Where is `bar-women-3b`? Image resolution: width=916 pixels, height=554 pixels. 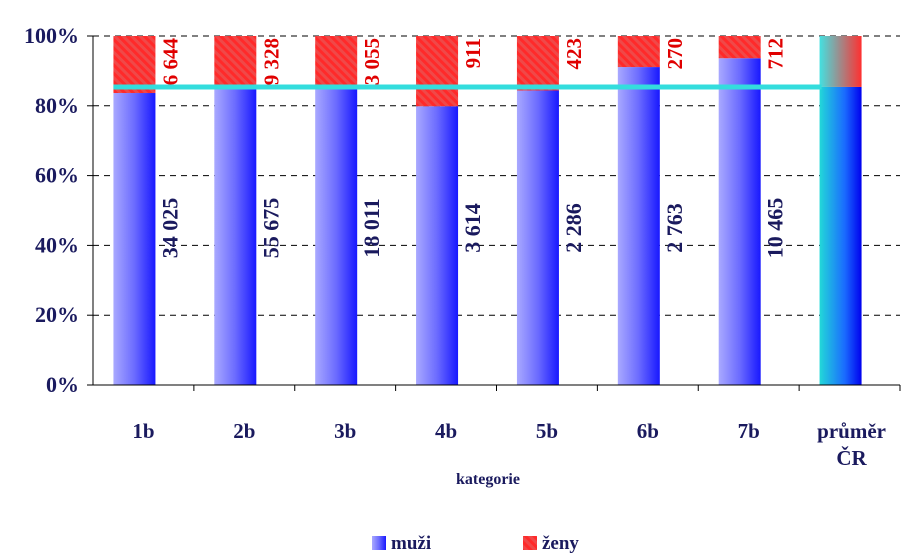
bar-women-3b is located at coordinates (336, 61).